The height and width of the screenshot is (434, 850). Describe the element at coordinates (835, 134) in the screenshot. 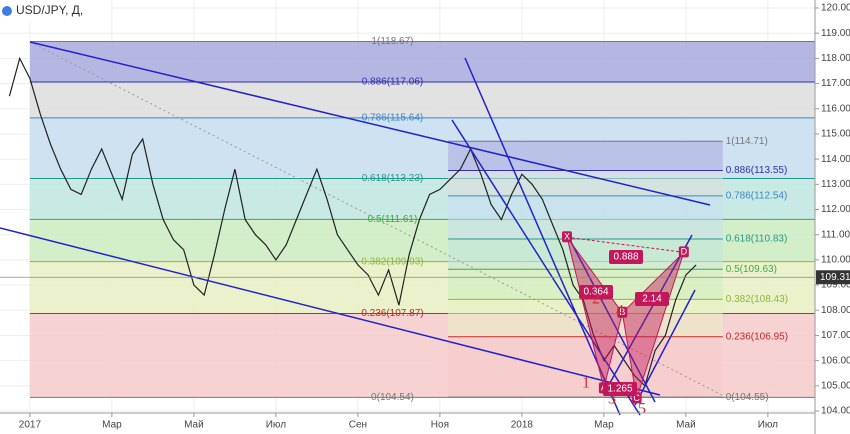

I see `y-tick-label: 115.00` at that location.